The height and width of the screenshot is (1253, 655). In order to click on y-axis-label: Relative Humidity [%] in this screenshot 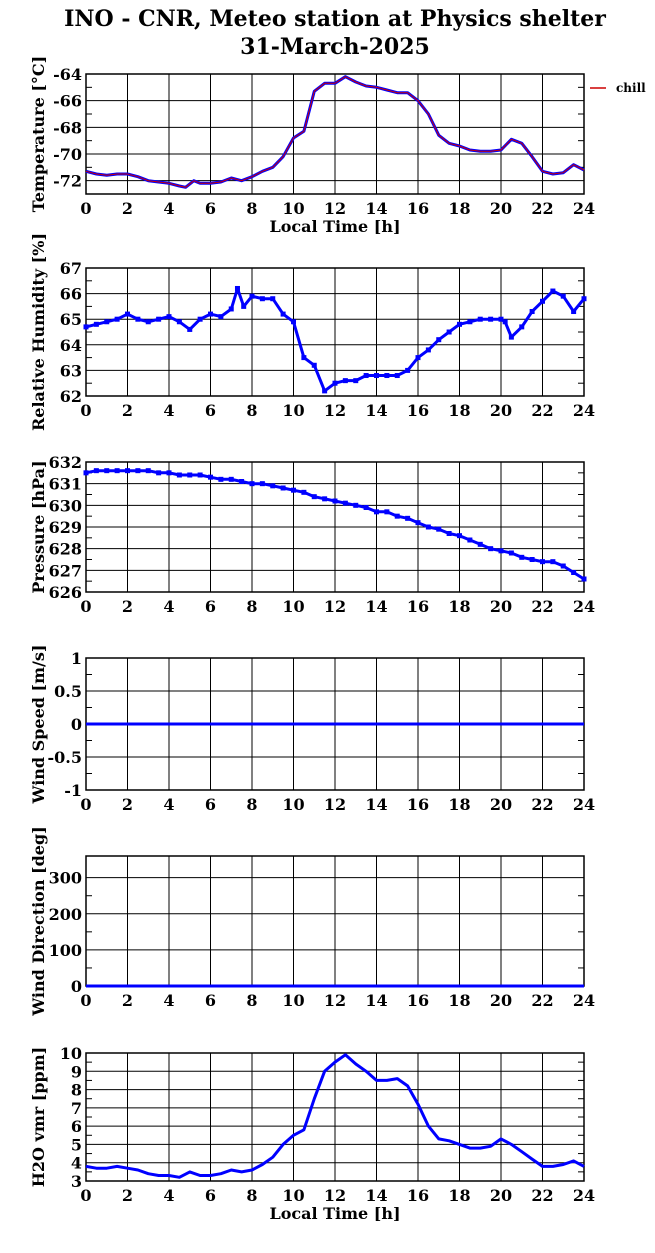, I will do `click(38, 332)`.